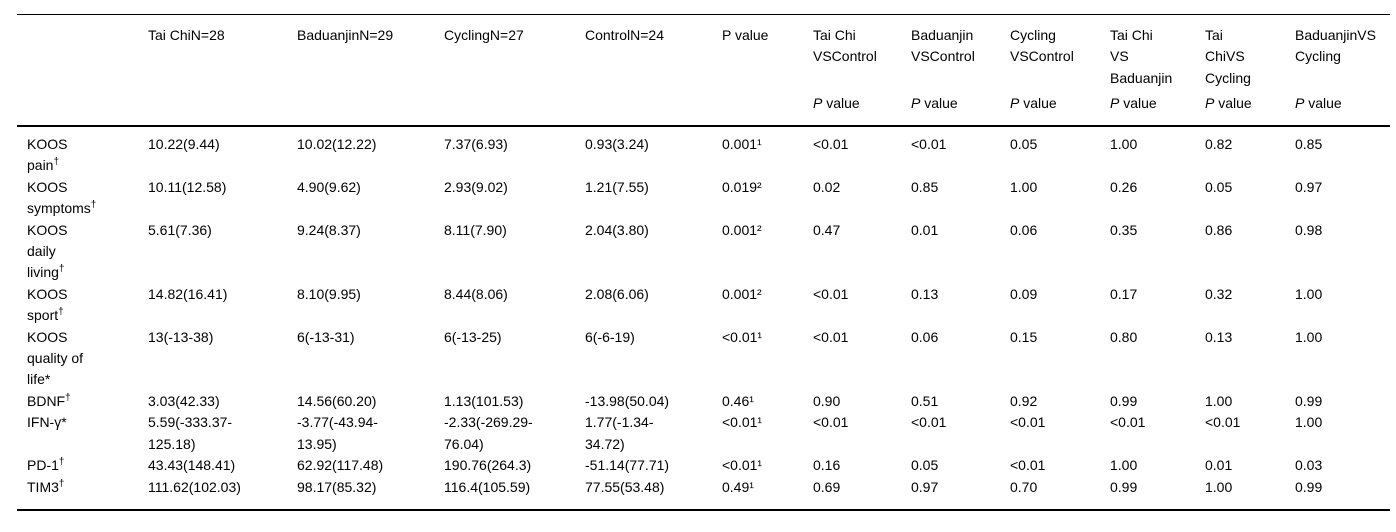  What do you see at coordinates (1141, 56) in the screenshot?
I see `column-header: Tai Chi VS Baduanjin` at bounding box center [1141, 56].